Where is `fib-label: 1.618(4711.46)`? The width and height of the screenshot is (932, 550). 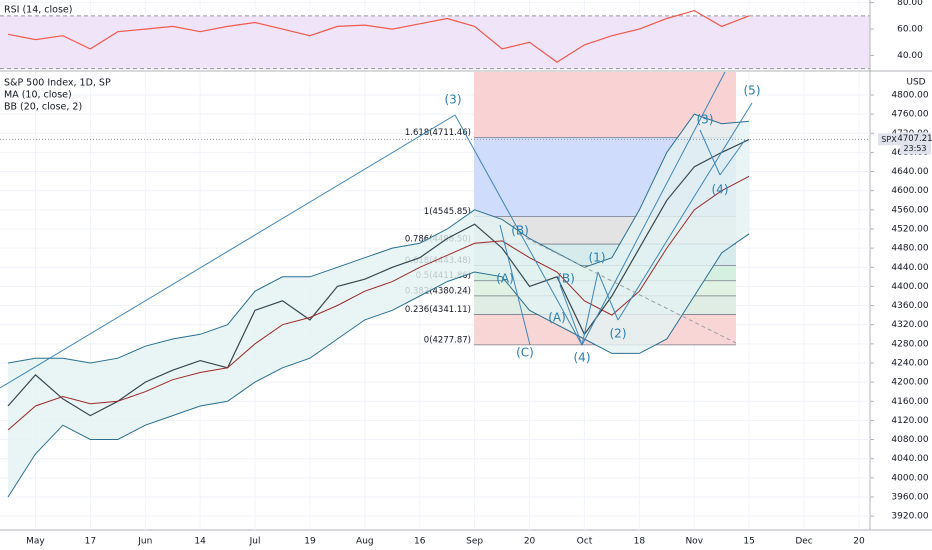
fib-label: 1.618(4711.46) is located at coordinates (438, 133).